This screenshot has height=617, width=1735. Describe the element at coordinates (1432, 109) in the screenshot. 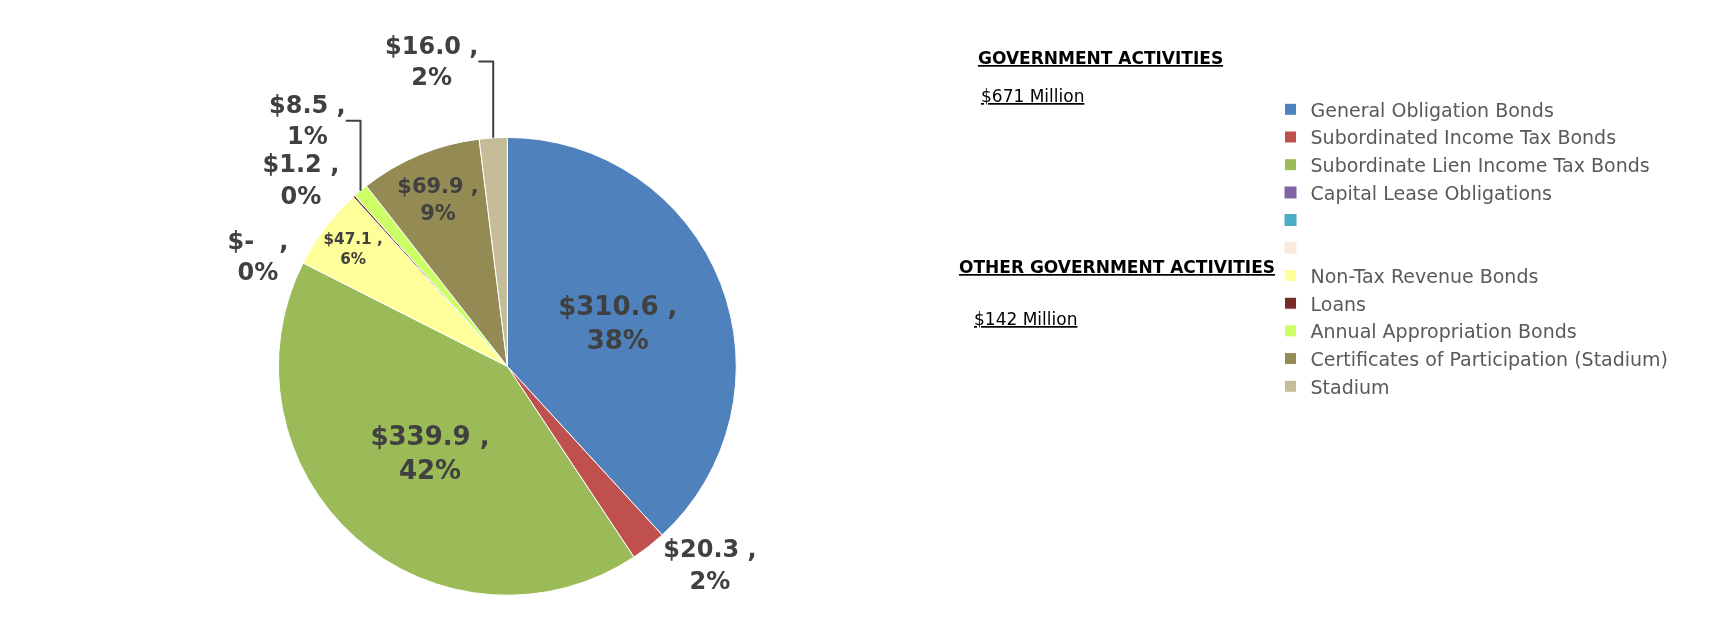

I see `legend-label: General Obligation Bonds` at that location.